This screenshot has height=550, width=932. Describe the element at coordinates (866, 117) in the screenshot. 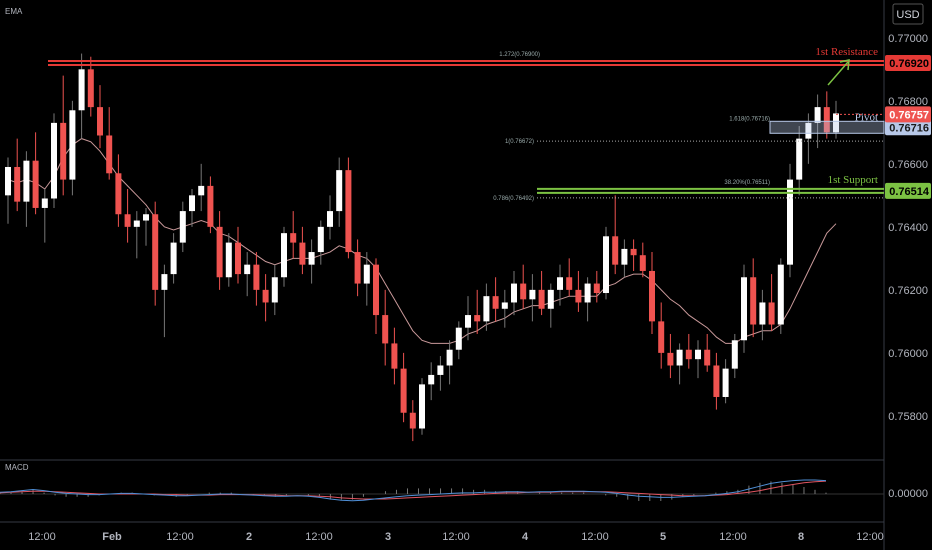

I see `level-name-label: Pivot` at that location.